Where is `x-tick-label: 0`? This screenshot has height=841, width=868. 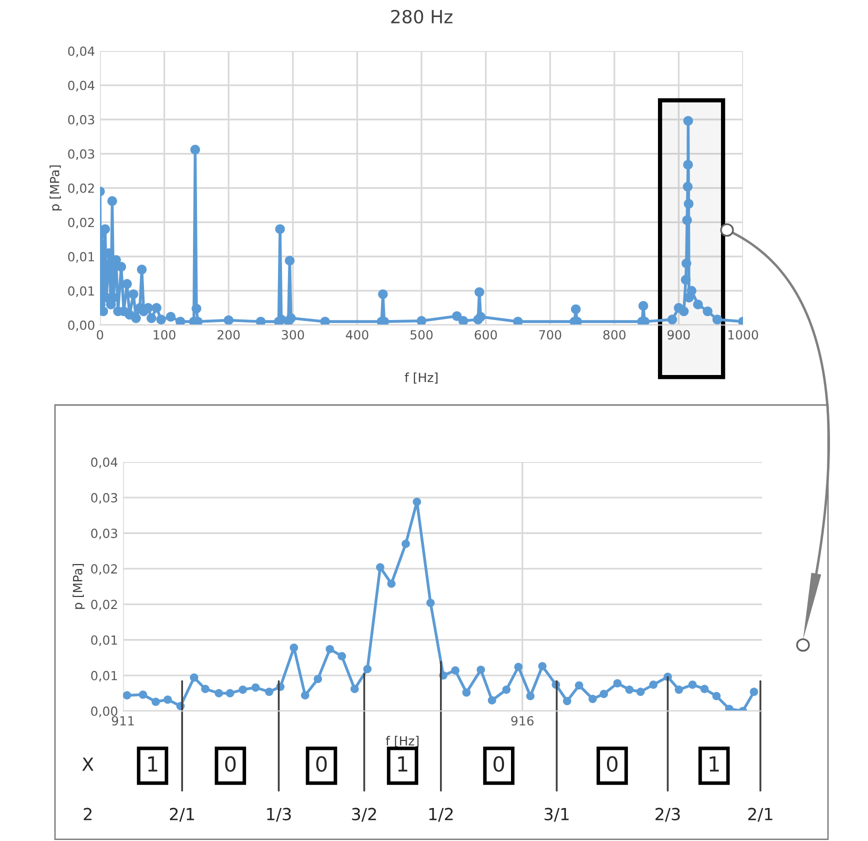 x-tick-label: 0 is located at coordinates (100, 335).